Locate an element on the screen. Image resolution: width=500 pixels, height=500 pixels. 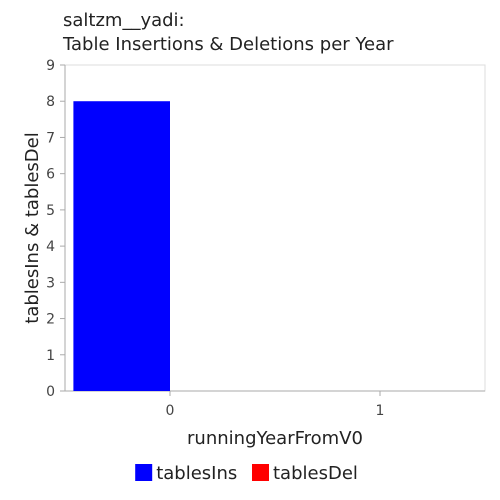
y-tick-label: 3 is located at coordinates (50, 283).